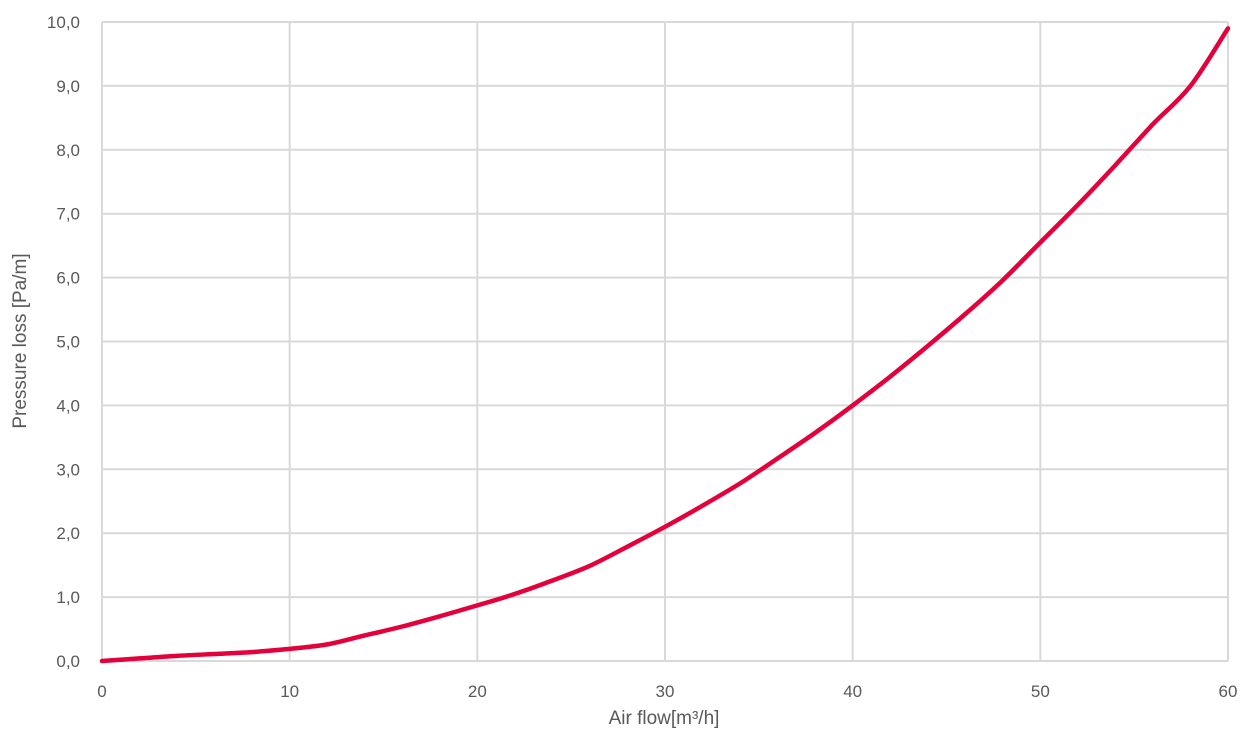  I want to click on x-tick-label: 50, so click(1040, 691).